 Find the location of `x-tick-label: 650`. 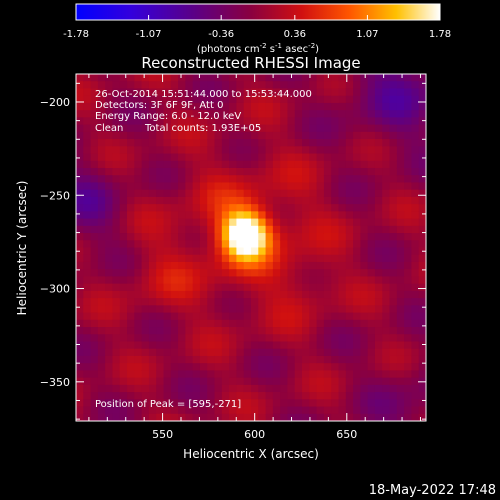

x-tick-label: 650 is located at coordinates (346, 434).